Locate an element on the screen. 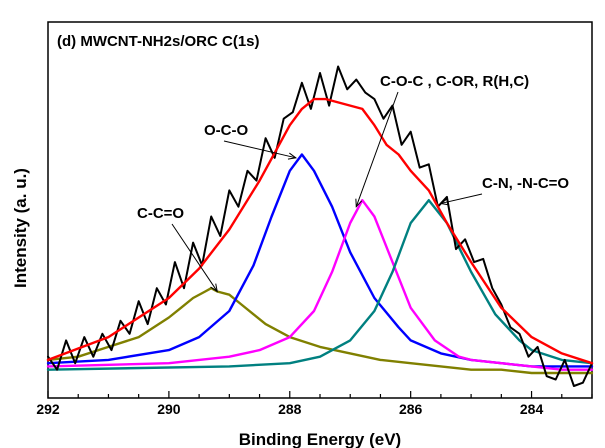  x-tick-label: 292 is located at coordinates (48, 409).